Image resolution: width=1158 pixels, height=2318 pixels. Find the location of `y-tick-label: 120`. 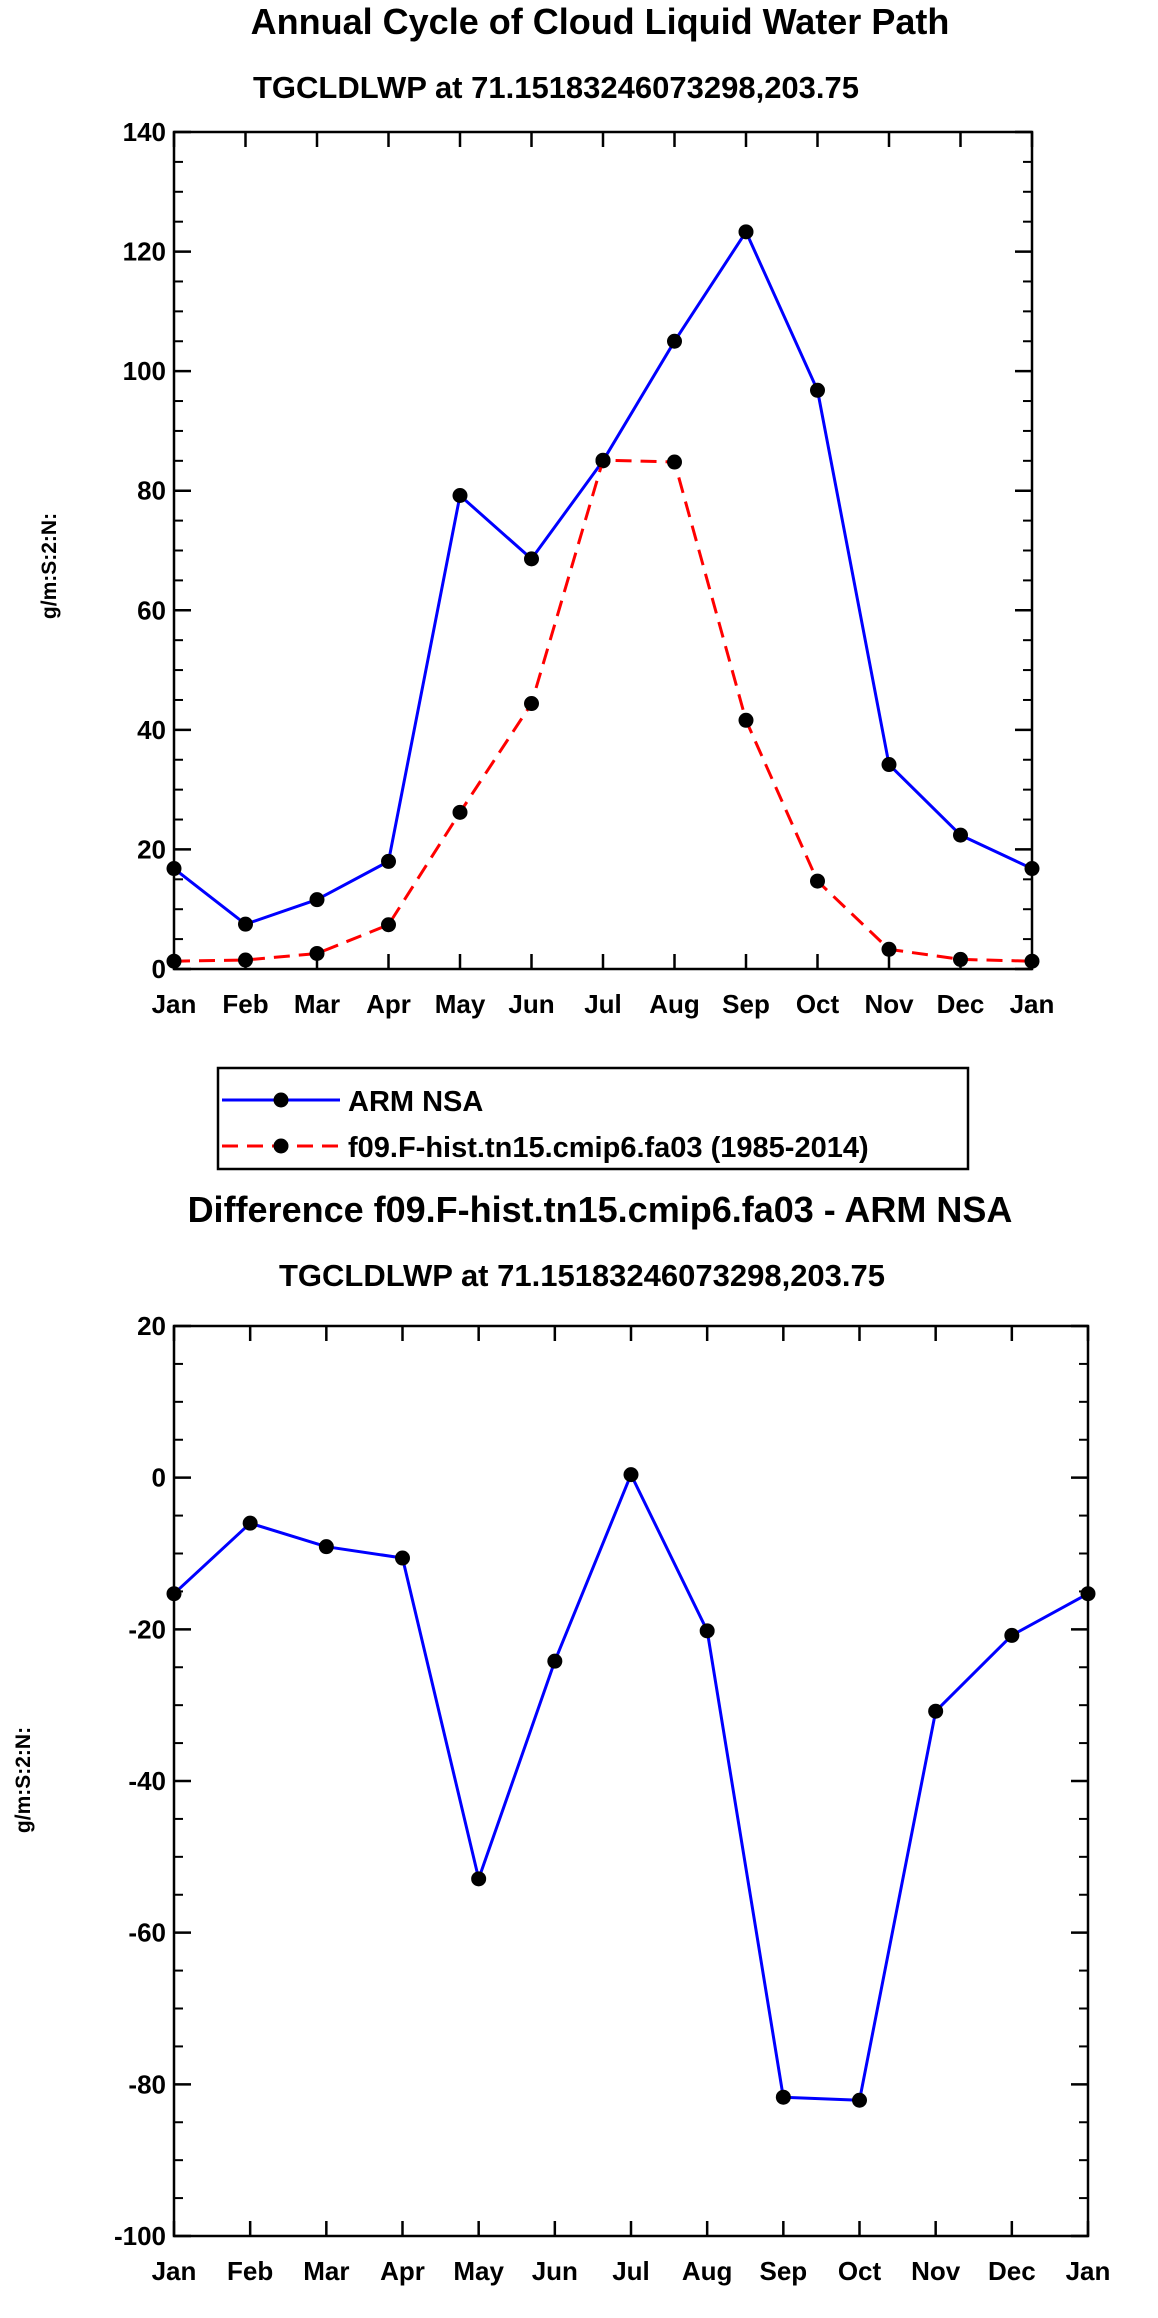

y-tick-label: 120 is located at coordinates (144, 252).